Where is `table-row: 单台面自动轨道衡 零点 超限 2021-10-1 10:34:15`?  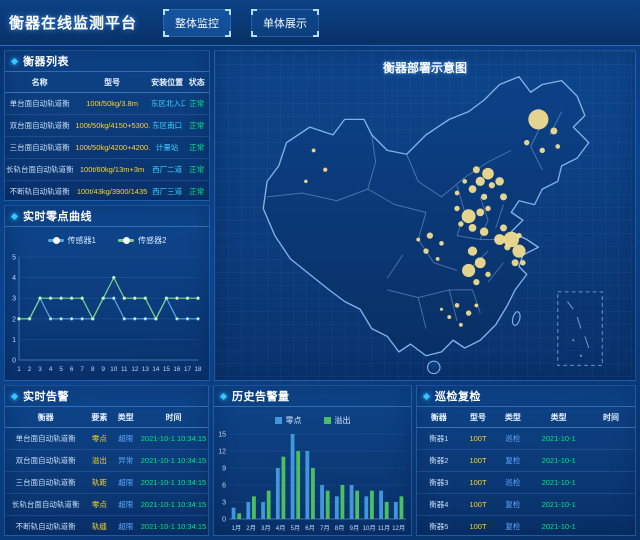
table-row: 单台面自动轨道衡 零点 超限 2021-10-1 10:34:15 is located at coordinates (106, 439).